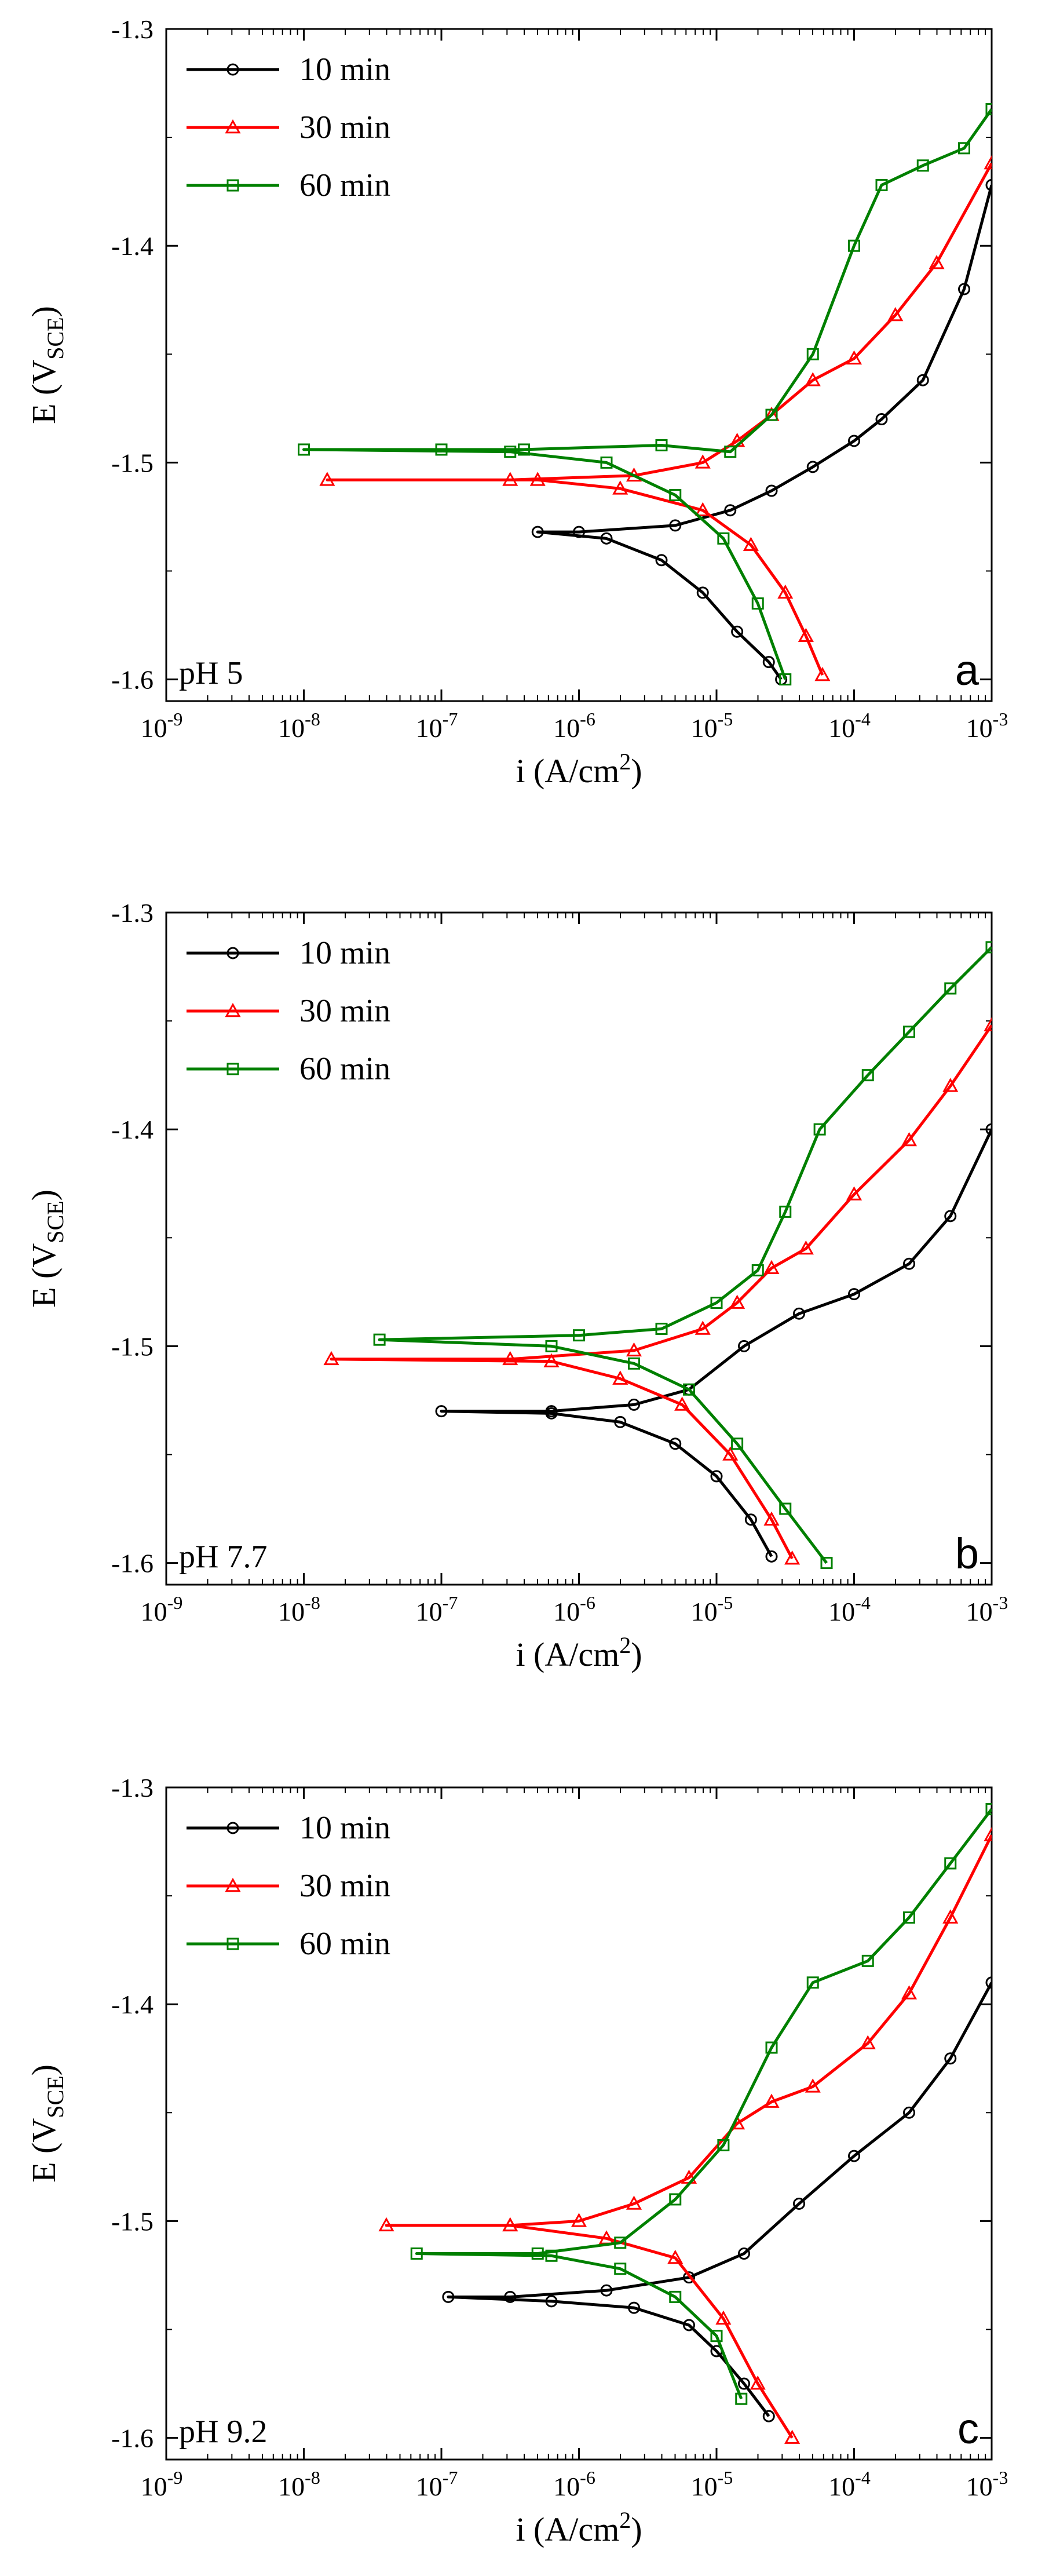  What do you see at coordinates (344, 69) in the screenshot?
I see `legend-label: 10 min` at bounding box center [344, 69].